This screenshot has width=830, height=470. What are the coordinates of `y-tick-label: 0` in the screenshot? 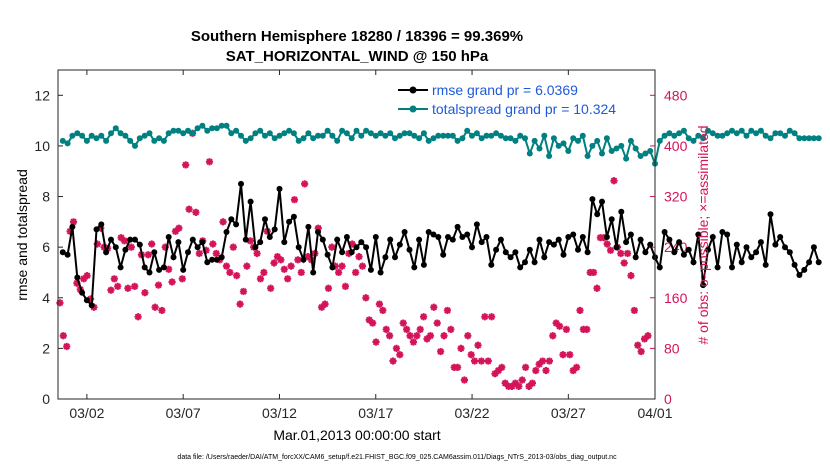 It's located at (46, 399).